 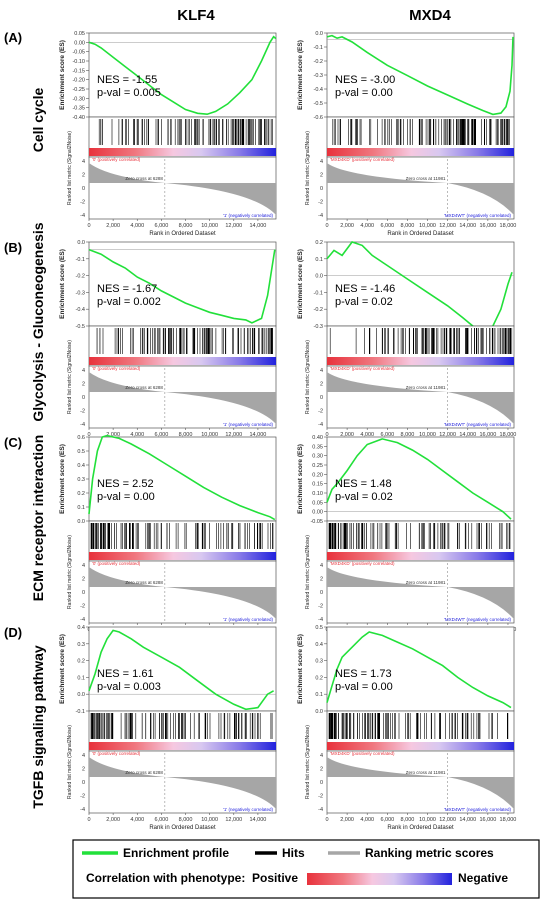 I want to click on legend-ranking-label: Ranking metric scores, so click(x=429, y=853).